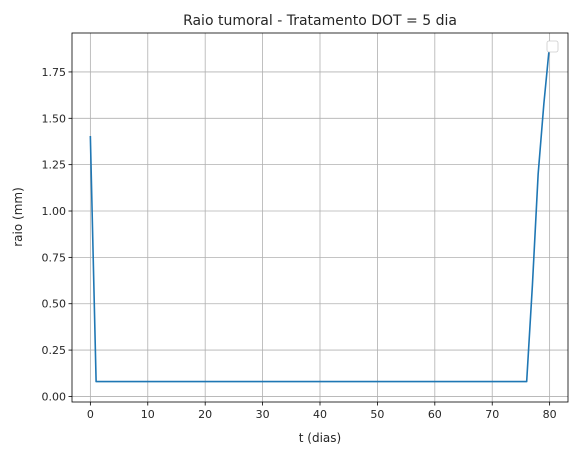 This screenshot has height=455, width=576. Describe the element at coordinates (90, 414) in the screenshot. I see `x-tick-label: 0` at that location.